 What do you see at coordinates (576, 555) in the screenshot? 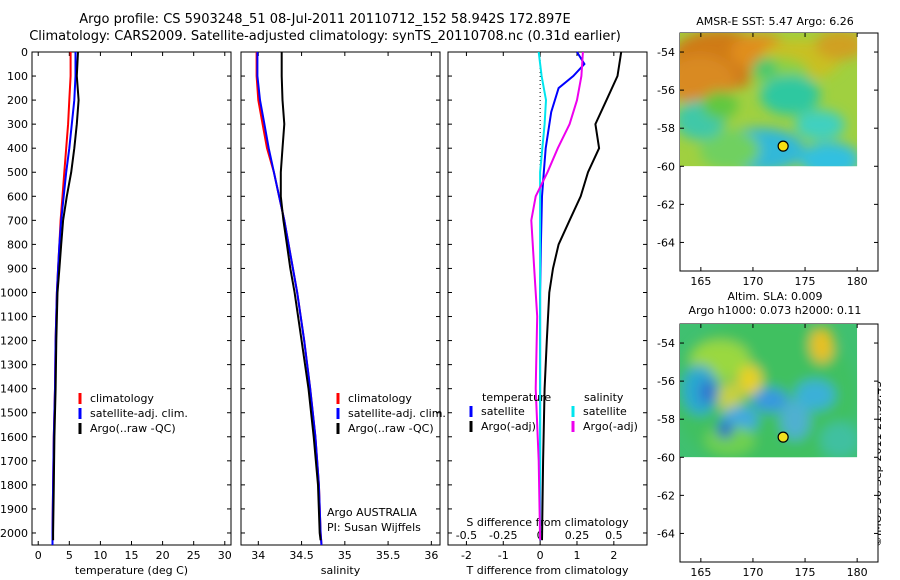
I see `x-tick-label: 1` at bounding box center [576, 555].